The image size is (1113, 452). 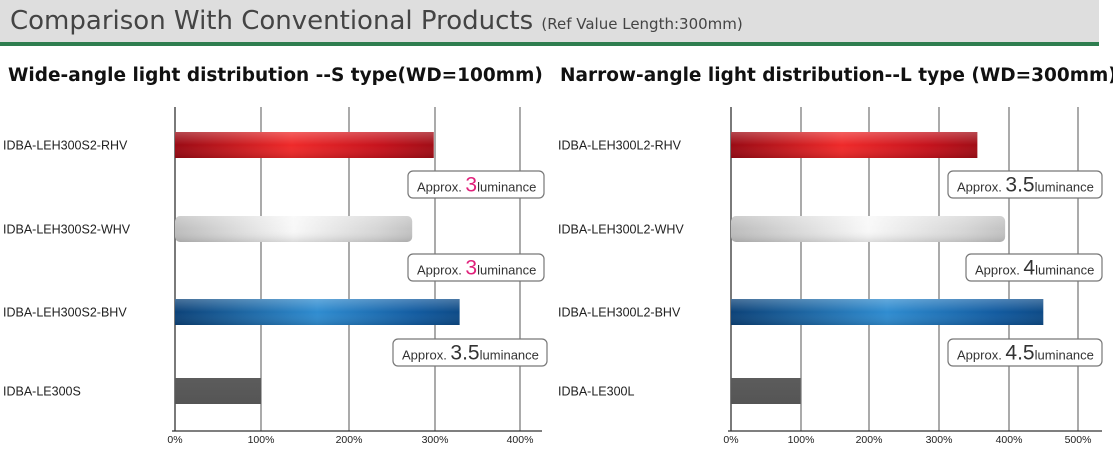 I want to click on annotation-value: 4, so click(x=1029, y=268).